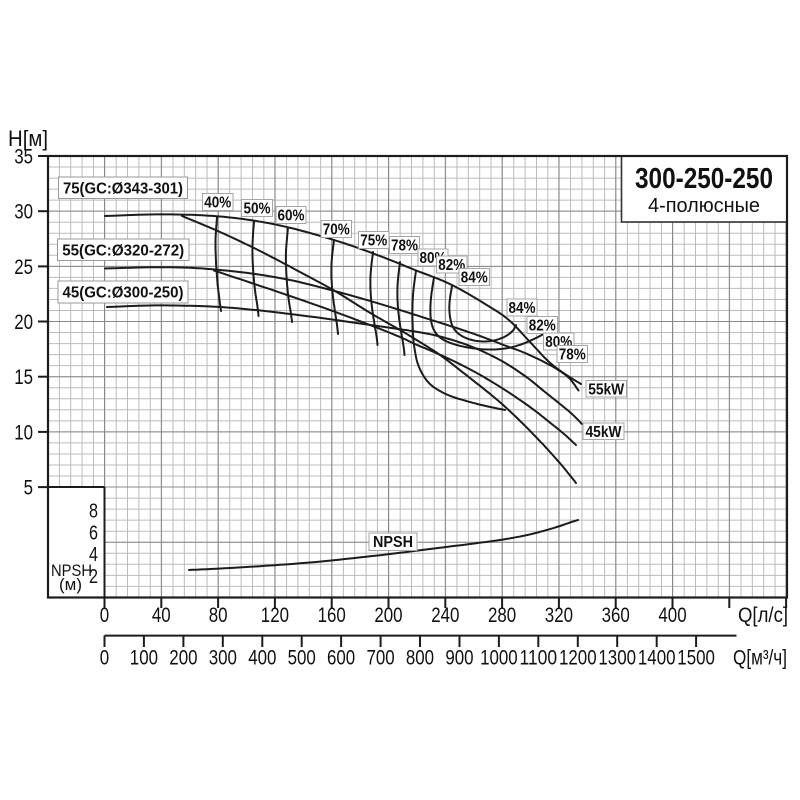 The height and width of the screenshot is (800, 800). Describe the element at coordinates (542, 326) in the screenshot. I see `svg-text: 82%` at that location.